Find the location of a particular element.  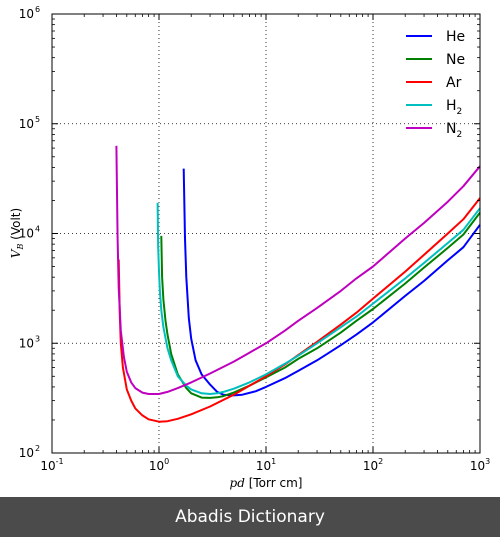

y-tick-exponent: 4 is located at coordinates (37, 229).